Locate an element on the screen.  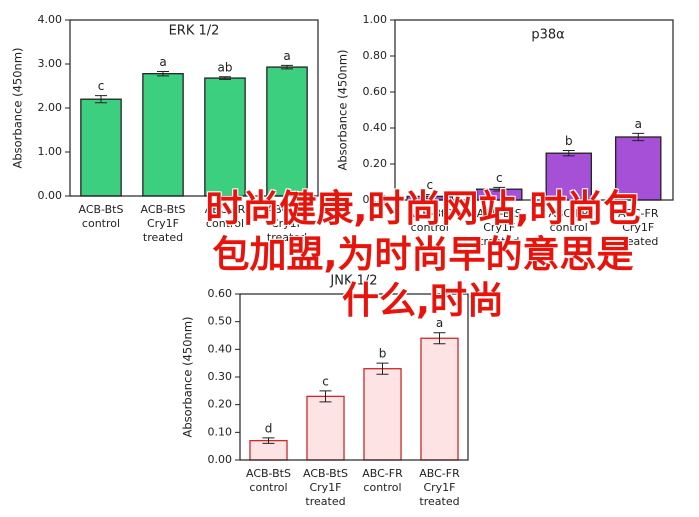
significance-letter: ab is located at coordinates (225, 67).